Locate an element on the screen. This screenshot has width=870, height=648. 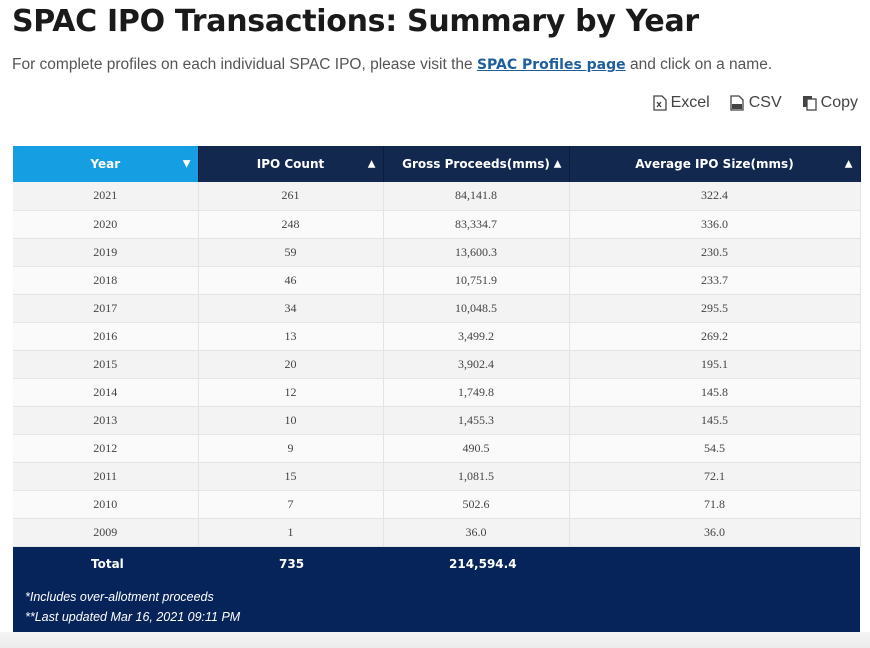
copy-label: Copy is located at coordinates (839, 102).